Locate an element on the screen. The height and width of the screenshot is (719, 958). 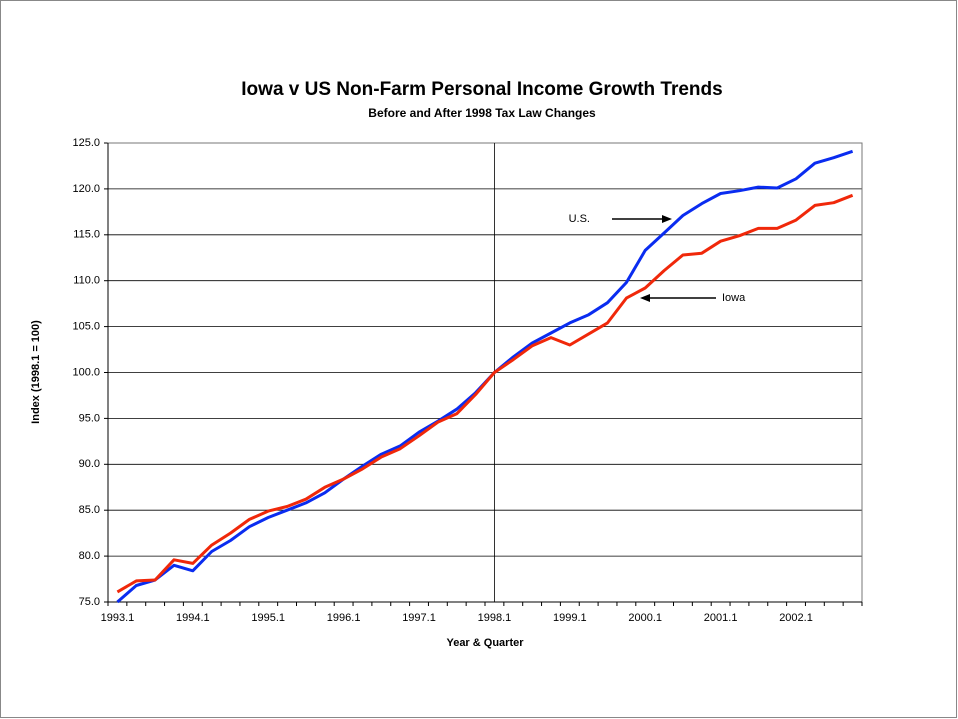
annotation: U.S. is located at coordinates (579, 219).